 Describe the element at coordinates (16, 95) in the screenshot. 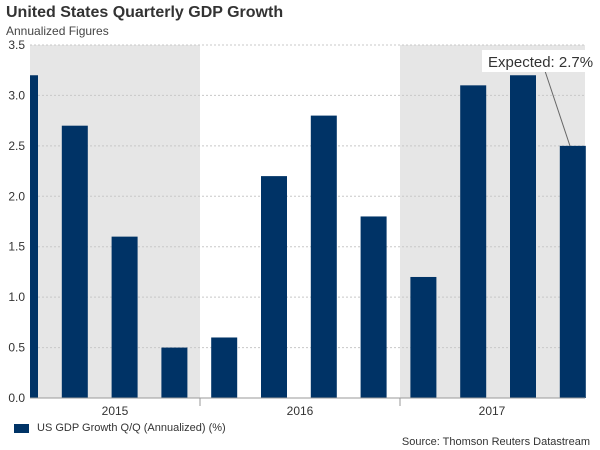

I see `y-tick-label: 3.0` at that location.